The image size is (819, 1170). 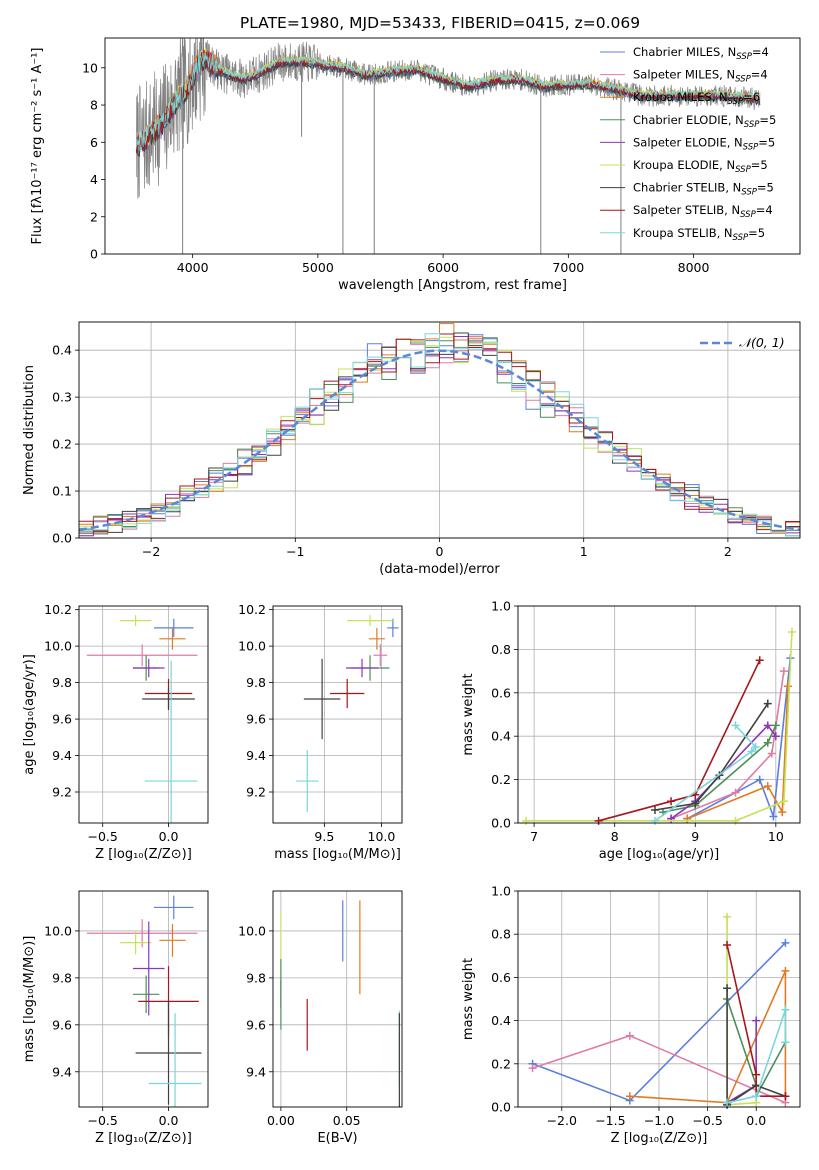 What do you see at coordinates (688, 142) in the screenshot?
I see `legend-label-main: Salpeter ELODIE, N` at bounding box center [688, 142].